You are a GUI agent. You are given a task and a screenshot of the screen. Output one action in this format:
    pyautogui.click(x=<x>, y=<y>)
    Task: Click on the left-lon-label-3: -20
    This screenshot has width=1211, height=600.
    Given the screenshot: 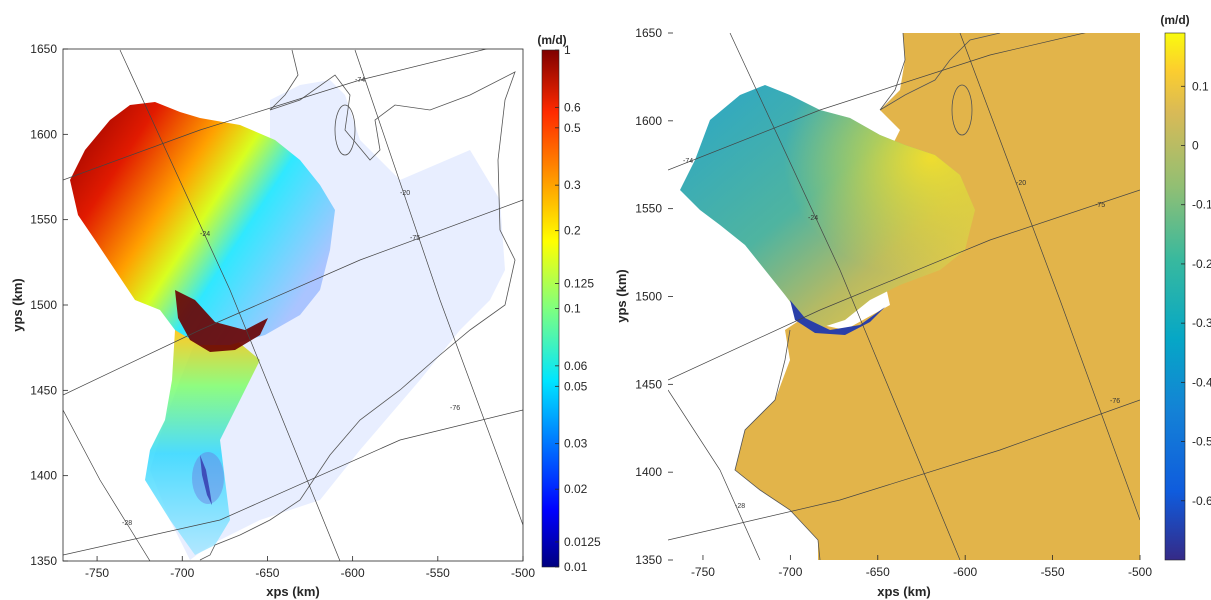 What is the action you would take?
    pyautogui.click(x=405, y=193)
    